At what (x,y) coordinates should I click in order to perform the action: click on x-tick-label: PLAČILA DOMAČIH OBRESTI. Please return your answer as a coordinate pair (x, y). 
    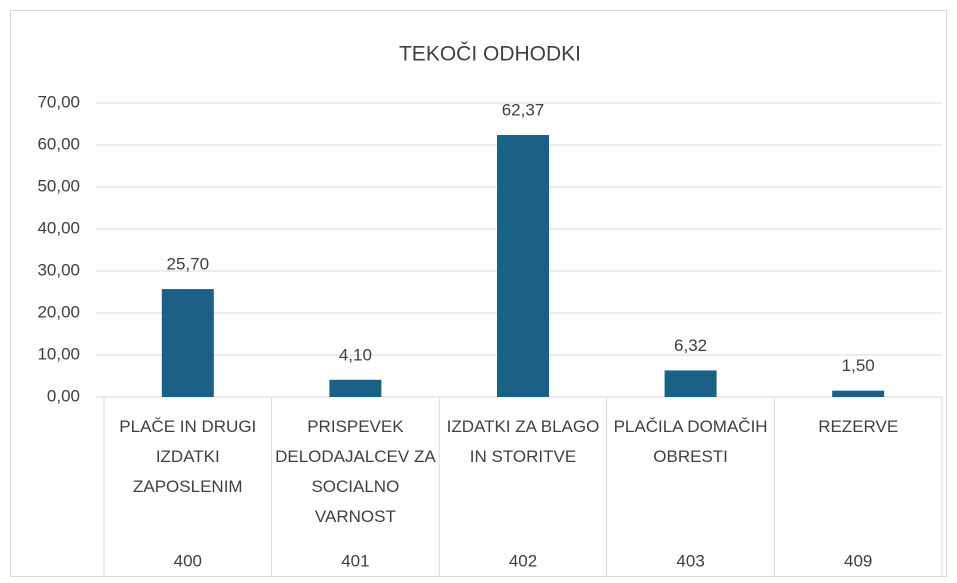
    Looking at the image, I should click on (690, 441).